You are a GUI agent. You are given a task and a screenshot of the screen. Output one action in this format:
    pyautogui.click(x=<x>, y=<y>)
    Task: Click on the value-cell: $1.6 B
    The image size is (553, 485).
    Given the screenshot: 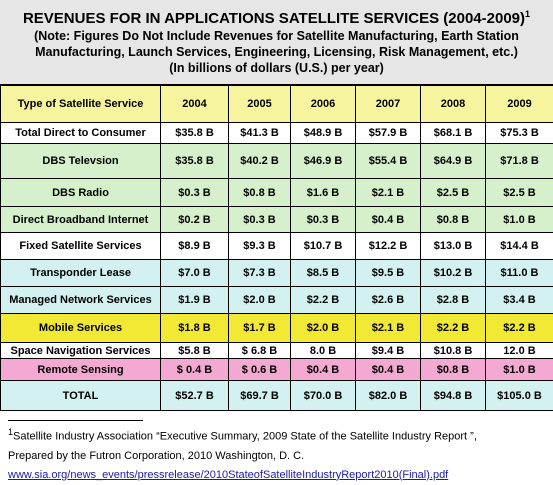 What is the action you would take?
    pyautogui.click(x=323, y=192)
    